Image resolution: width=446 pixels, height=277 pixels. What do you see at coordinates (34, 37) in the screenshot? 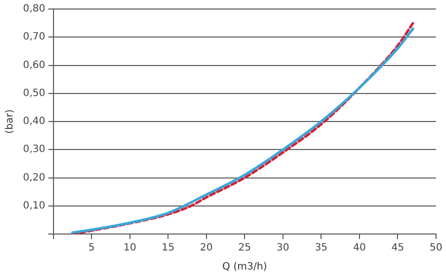
I see `y-tick-label: 0,70` at bounding box center [34, 37].